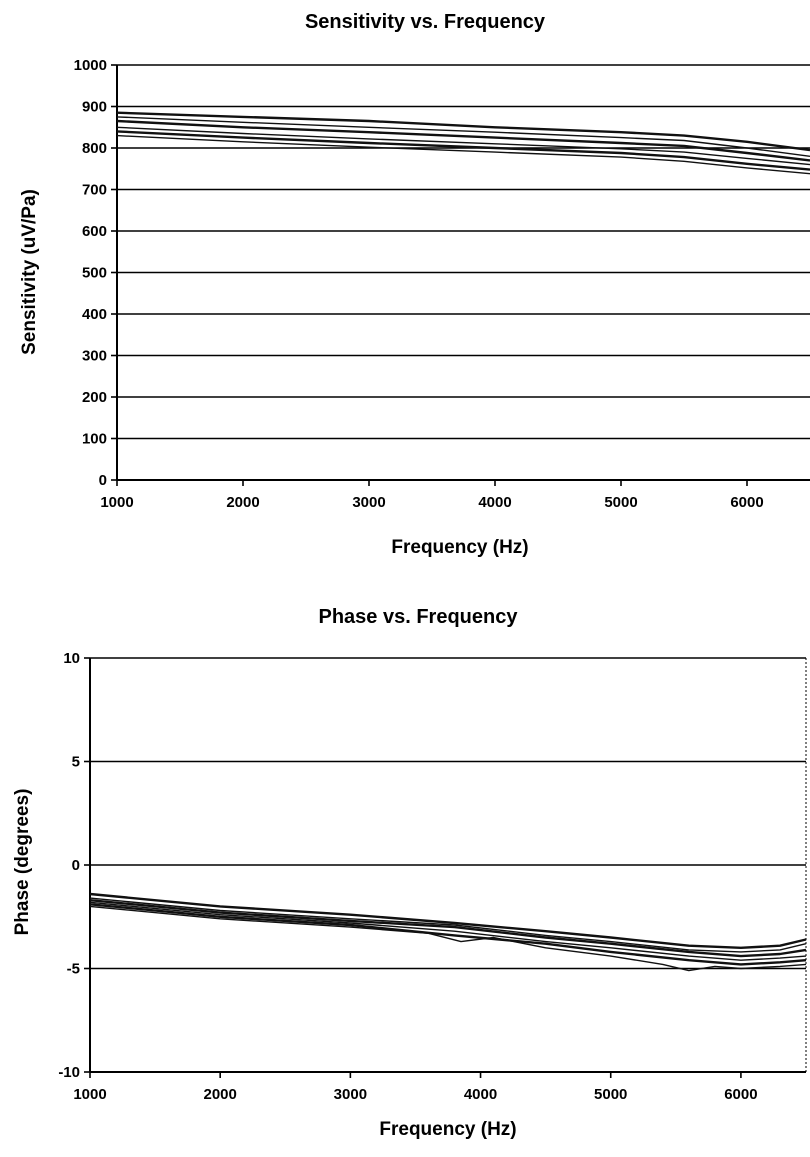  I want to click on phase-x-axis-label: Frequency (Hz), so click(447, 1129).